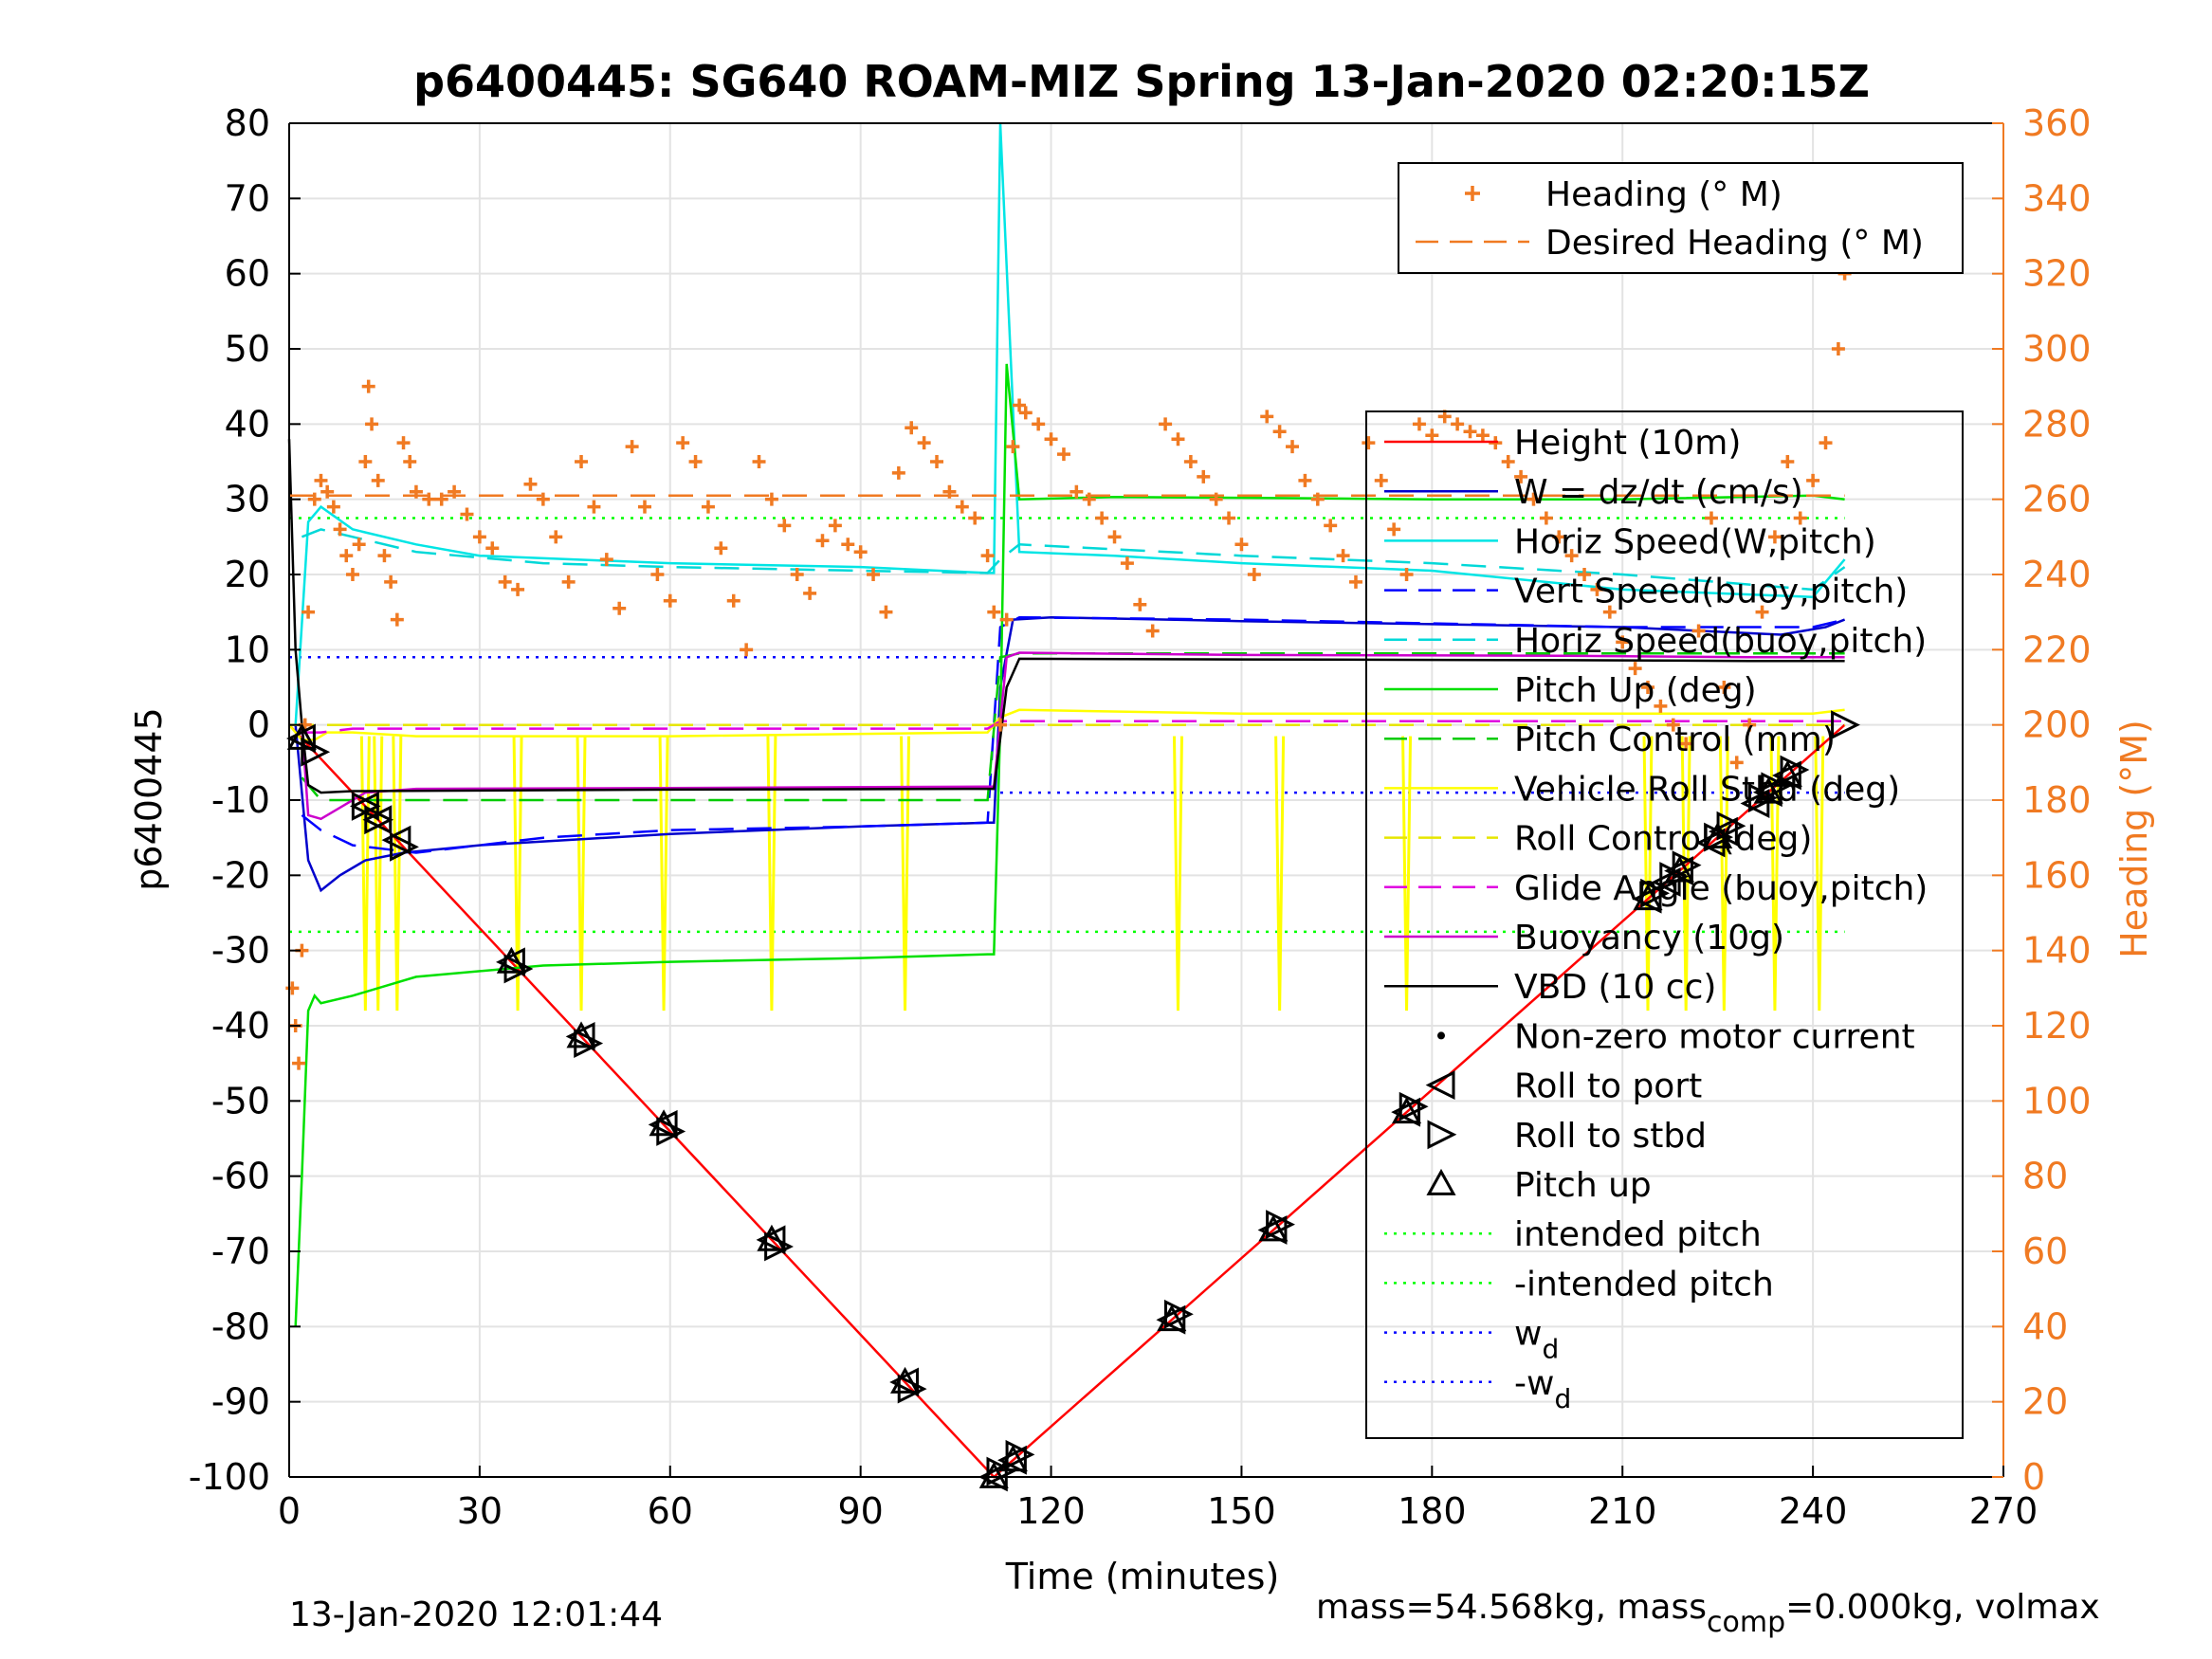  I want to click on legend-label: Roll to port, so click(1608, 1086).